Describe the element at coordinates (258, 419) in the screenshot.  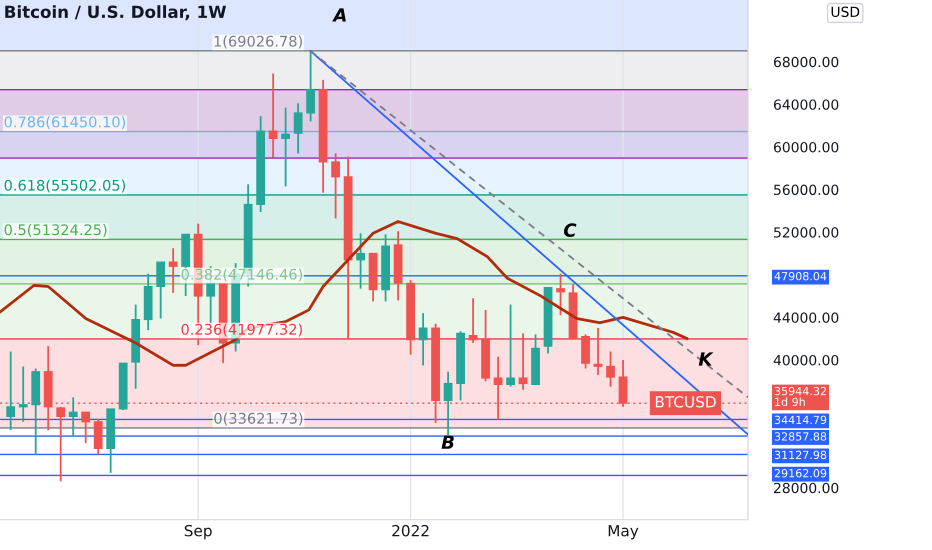
I see `ref-line-label: 0(33621.73)` at that location.